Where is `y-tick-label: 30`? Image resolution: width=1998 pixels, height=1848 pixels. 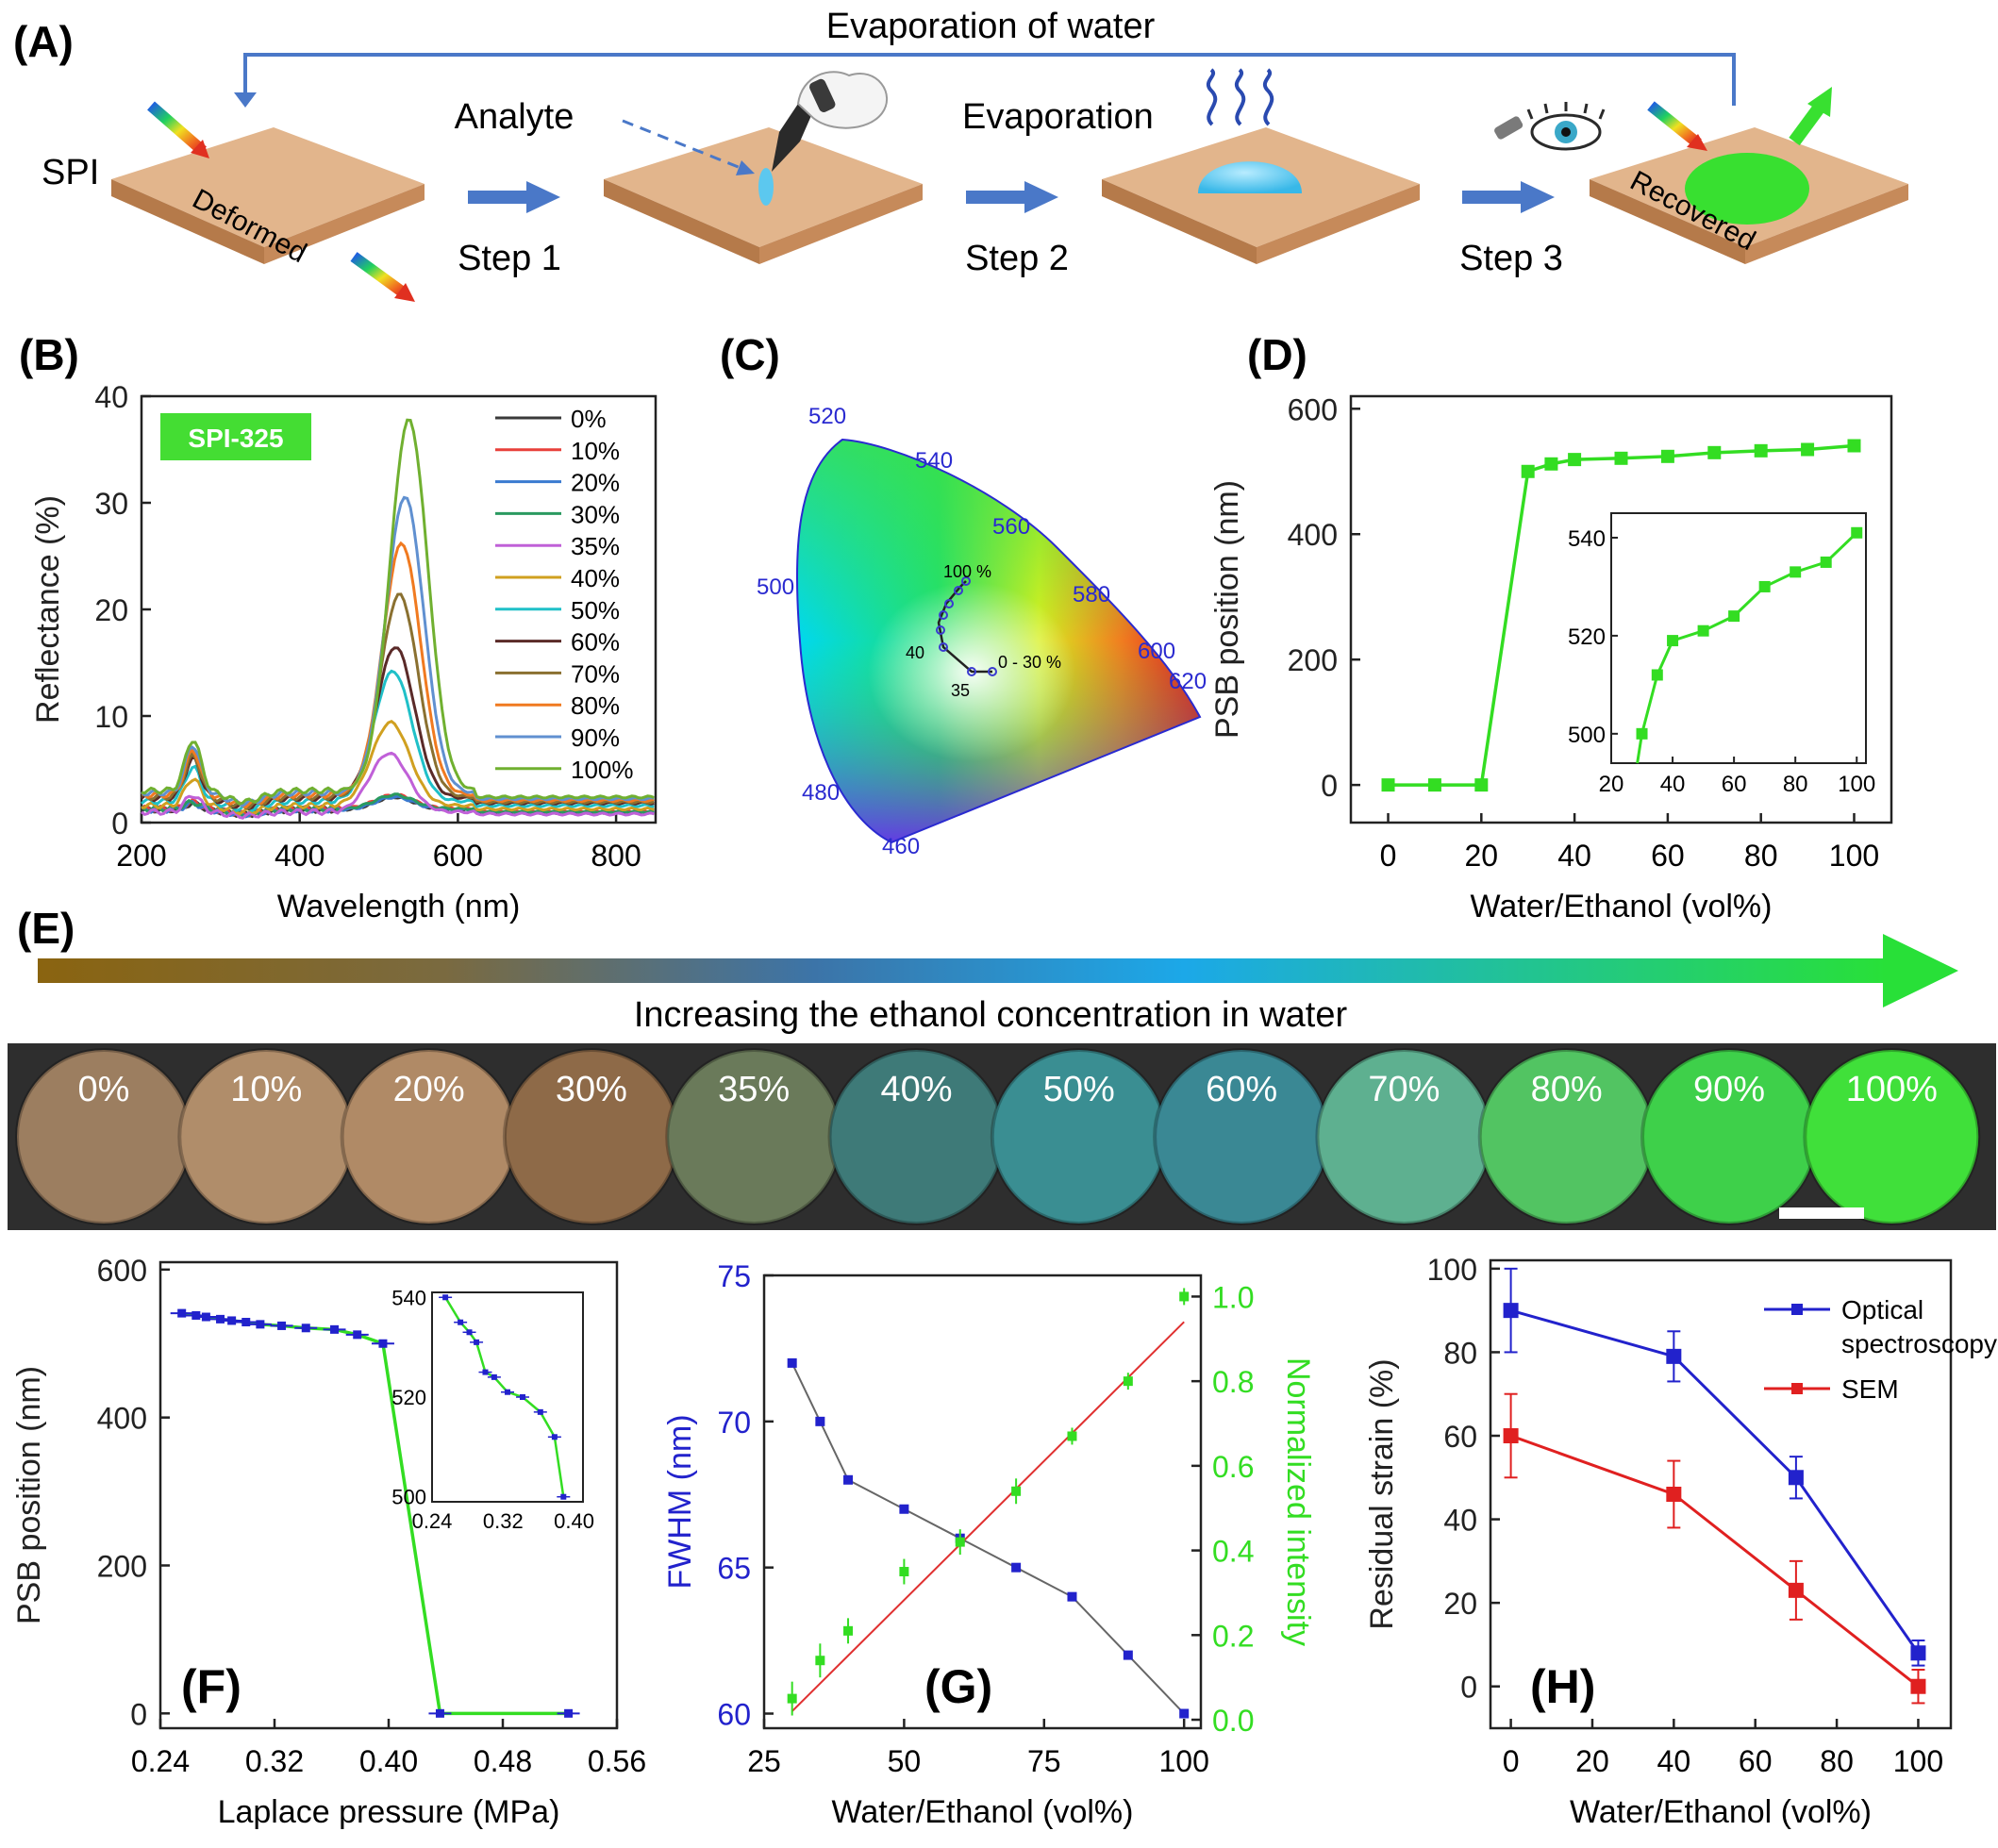 y-tick-label: 30 is located at coordinates (111, 504).